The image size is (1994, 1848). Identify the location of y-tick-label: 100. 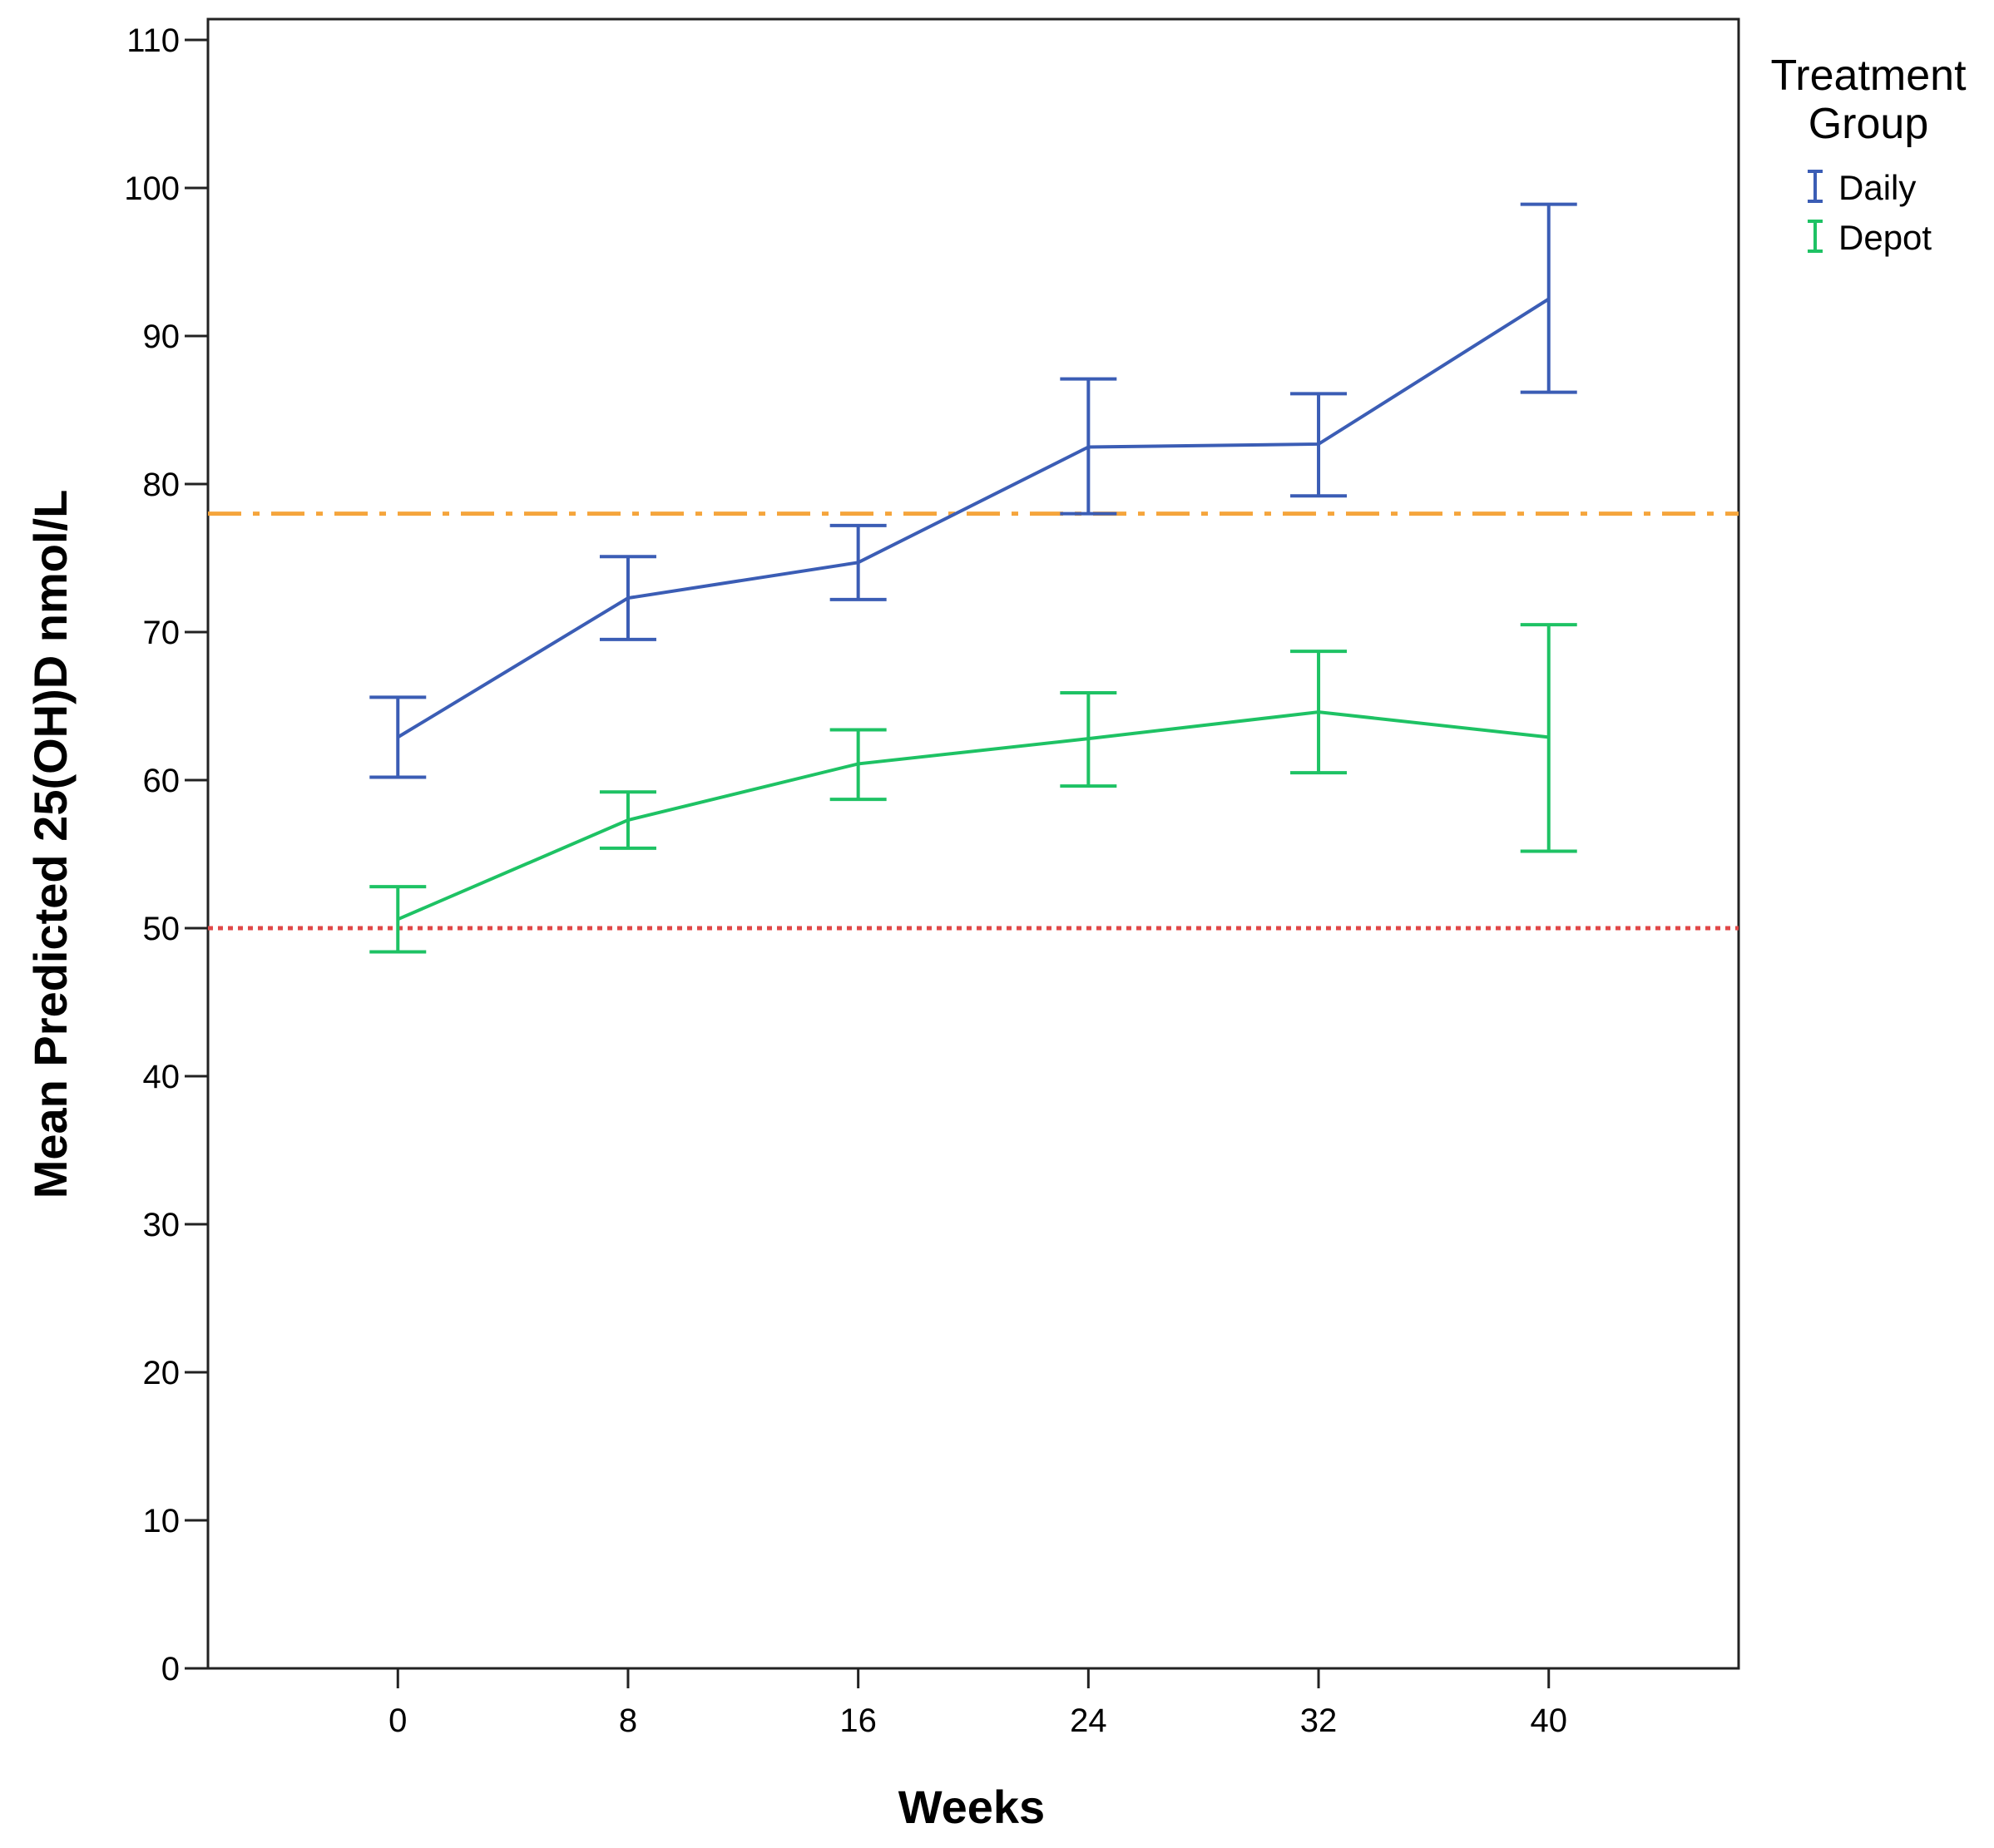
(152, 188).